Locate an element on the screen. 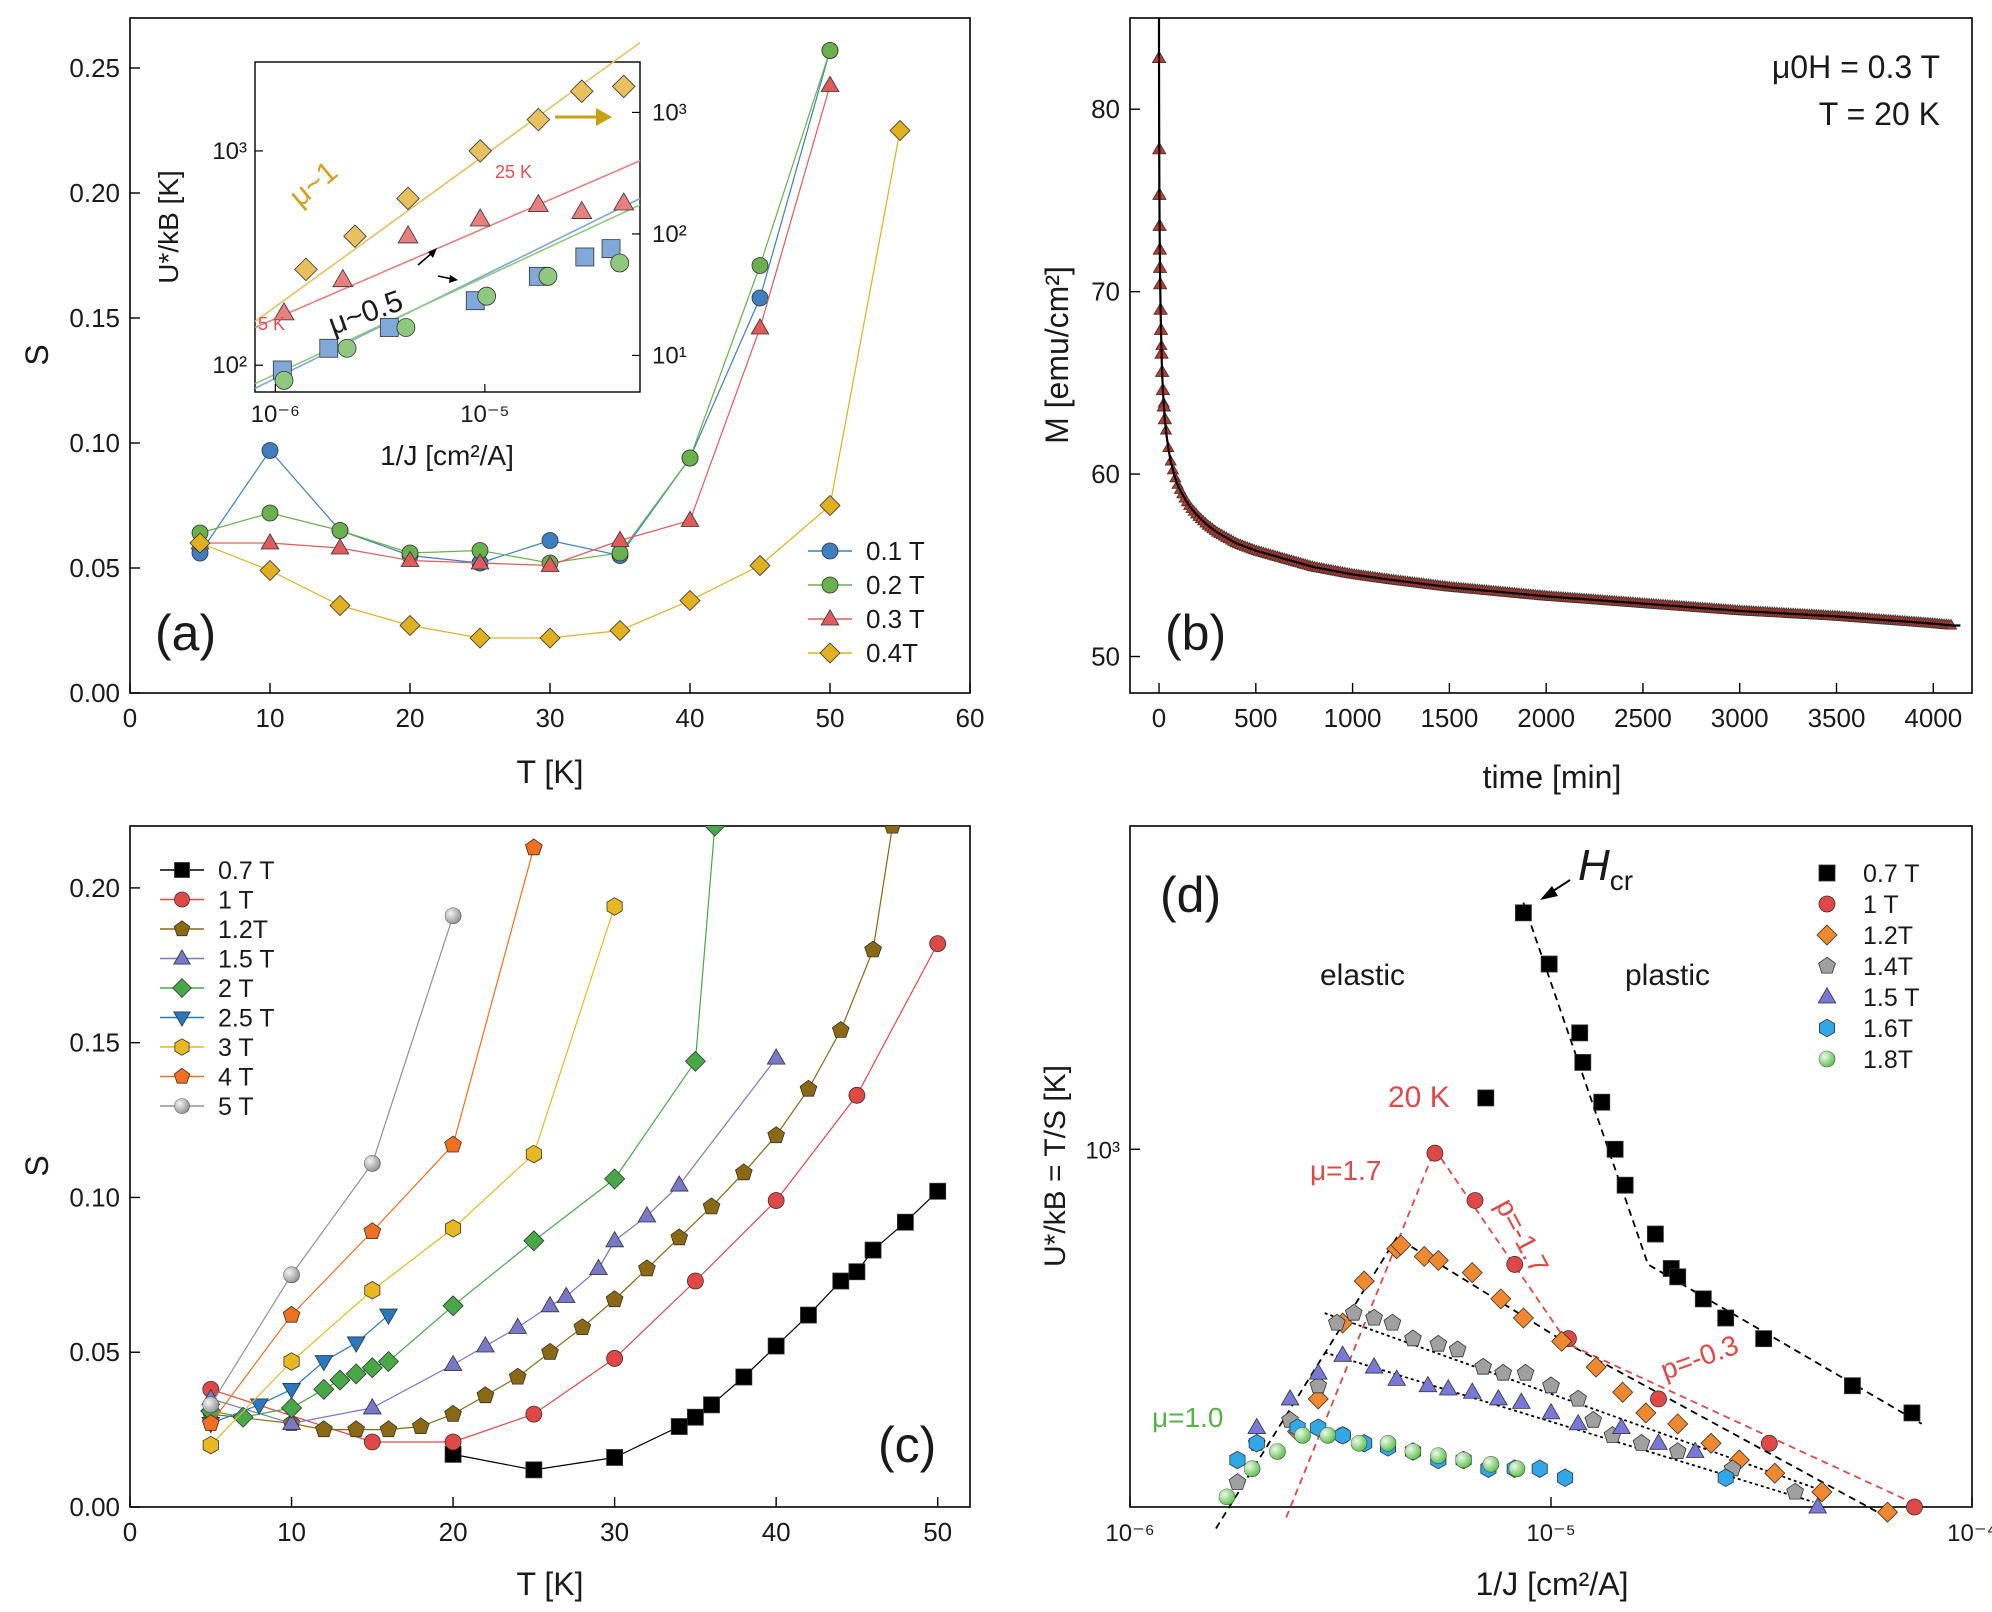 This screenshot has height=1612, width=1992. y-tick-label: 0.25 is located at coordinates (94, 68).